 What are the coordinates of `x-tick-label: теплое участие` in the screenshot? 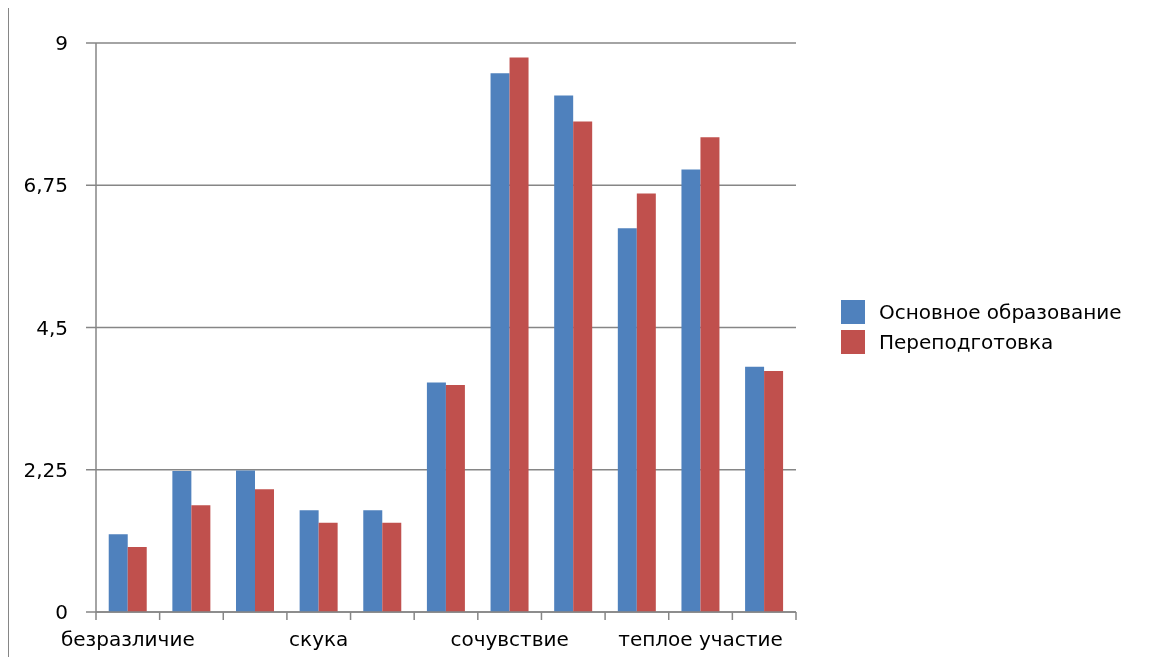 It's located at (700, 639).